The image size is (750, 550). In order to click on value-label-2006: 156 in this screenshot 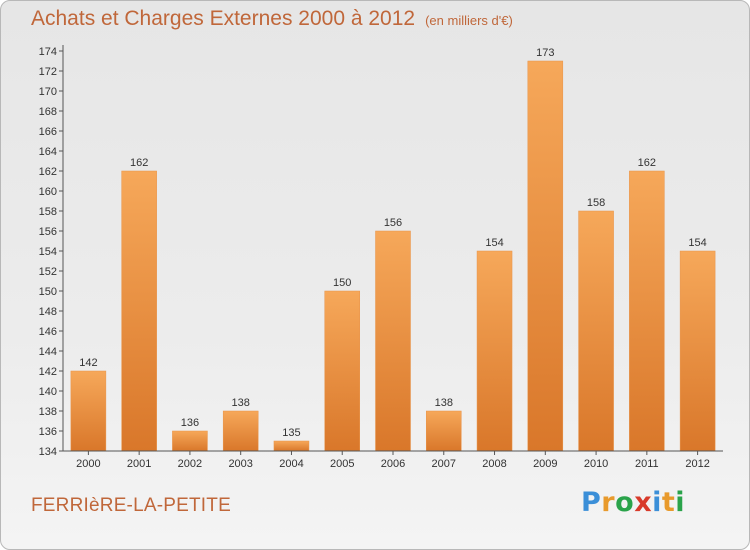, I will do `click(393, 223)`.